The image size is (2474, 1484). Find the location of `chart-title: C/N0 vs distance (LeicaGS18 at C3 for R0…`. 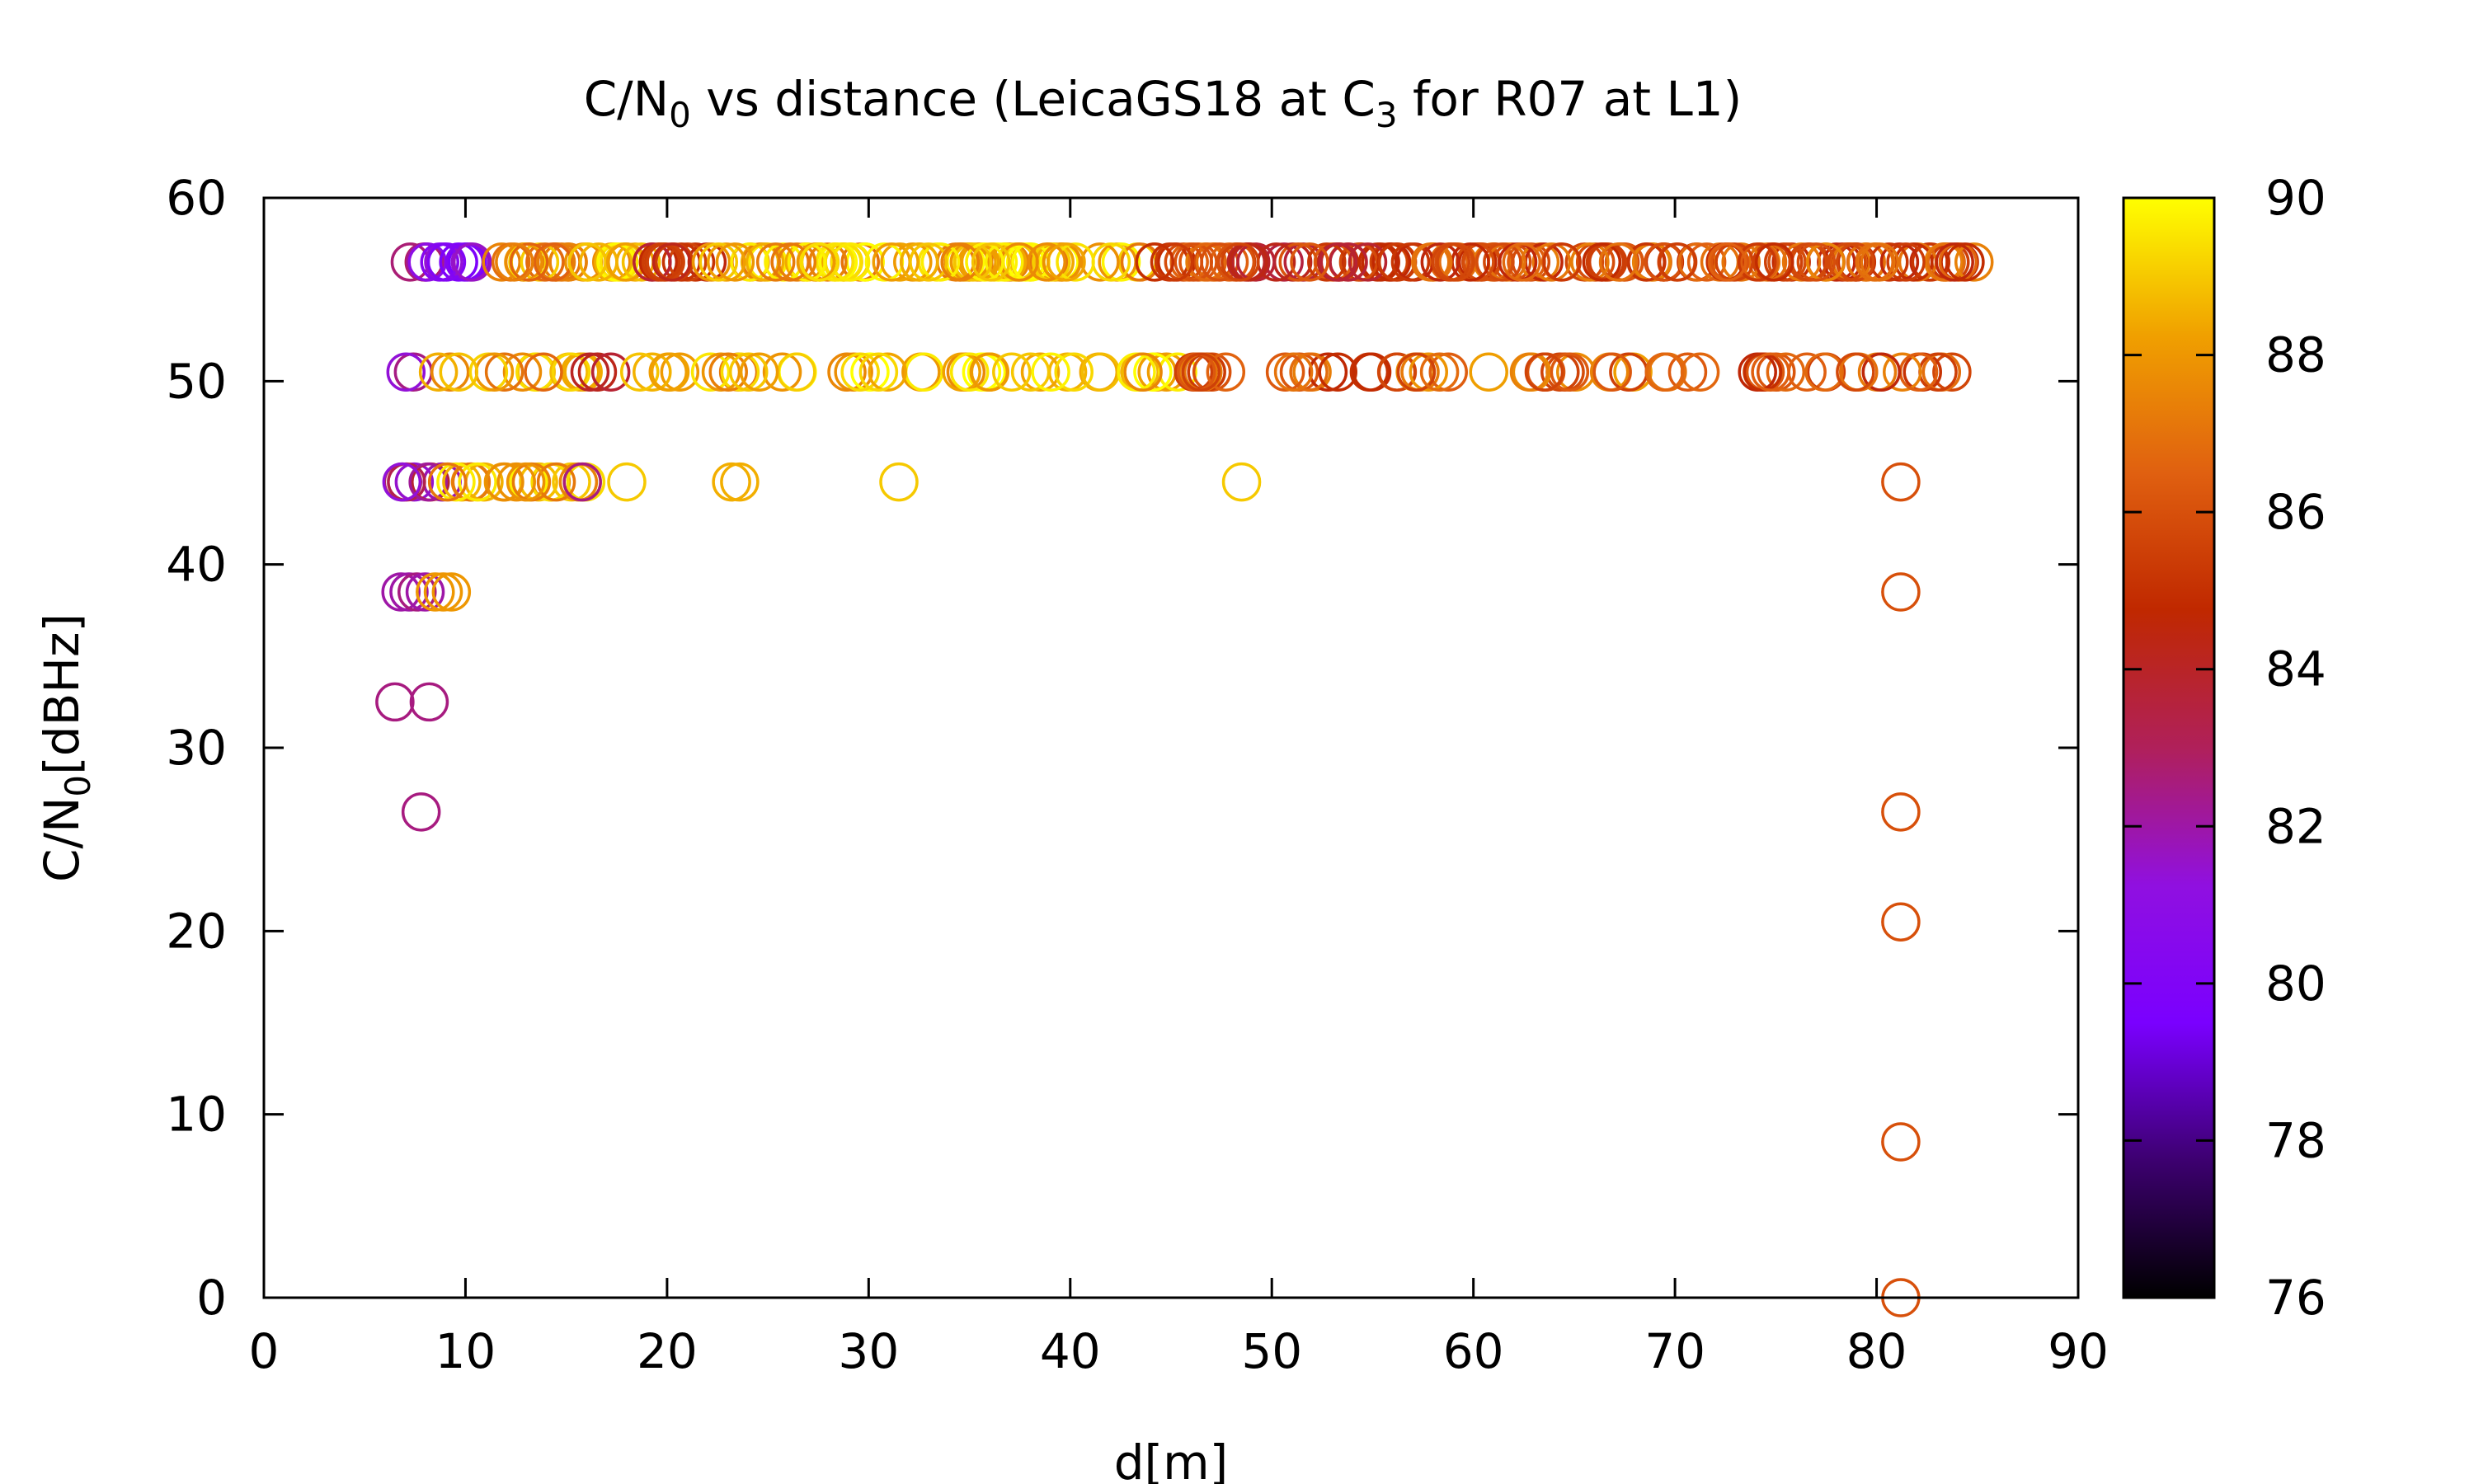

chart-title: C/N0 vs distance (LeicaGS18 at C3 for R0… is located at coordinates (1163, 103).